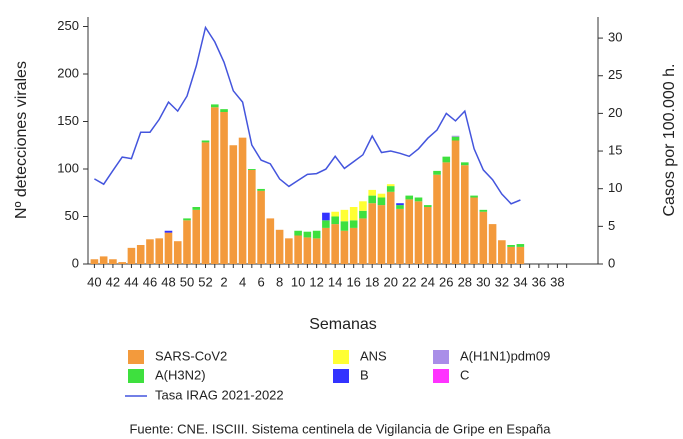 The image size is (683, 439). What do you see at coordinates (615, 187) in the screenshot?
I see `y2-tick-label: 10` at bounding box center [615, 187].